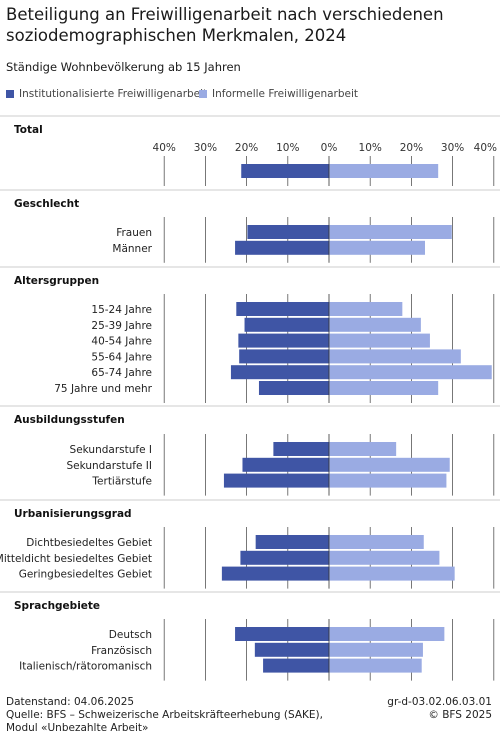  I want to click on group-header: Geschlecht, so click(46, 204).